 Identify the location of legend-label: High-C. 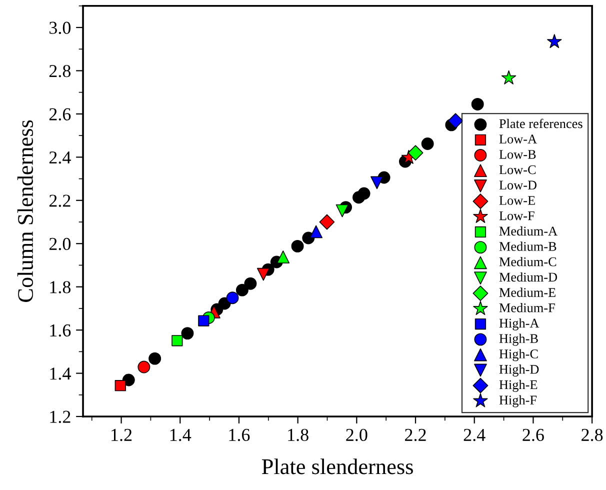
(518, 355).